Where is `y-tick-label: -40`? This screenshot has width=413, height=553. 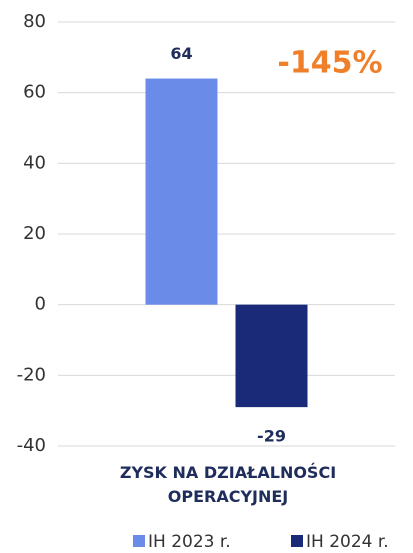
y-tick-label: -40 is located at coordinates (31, 445).